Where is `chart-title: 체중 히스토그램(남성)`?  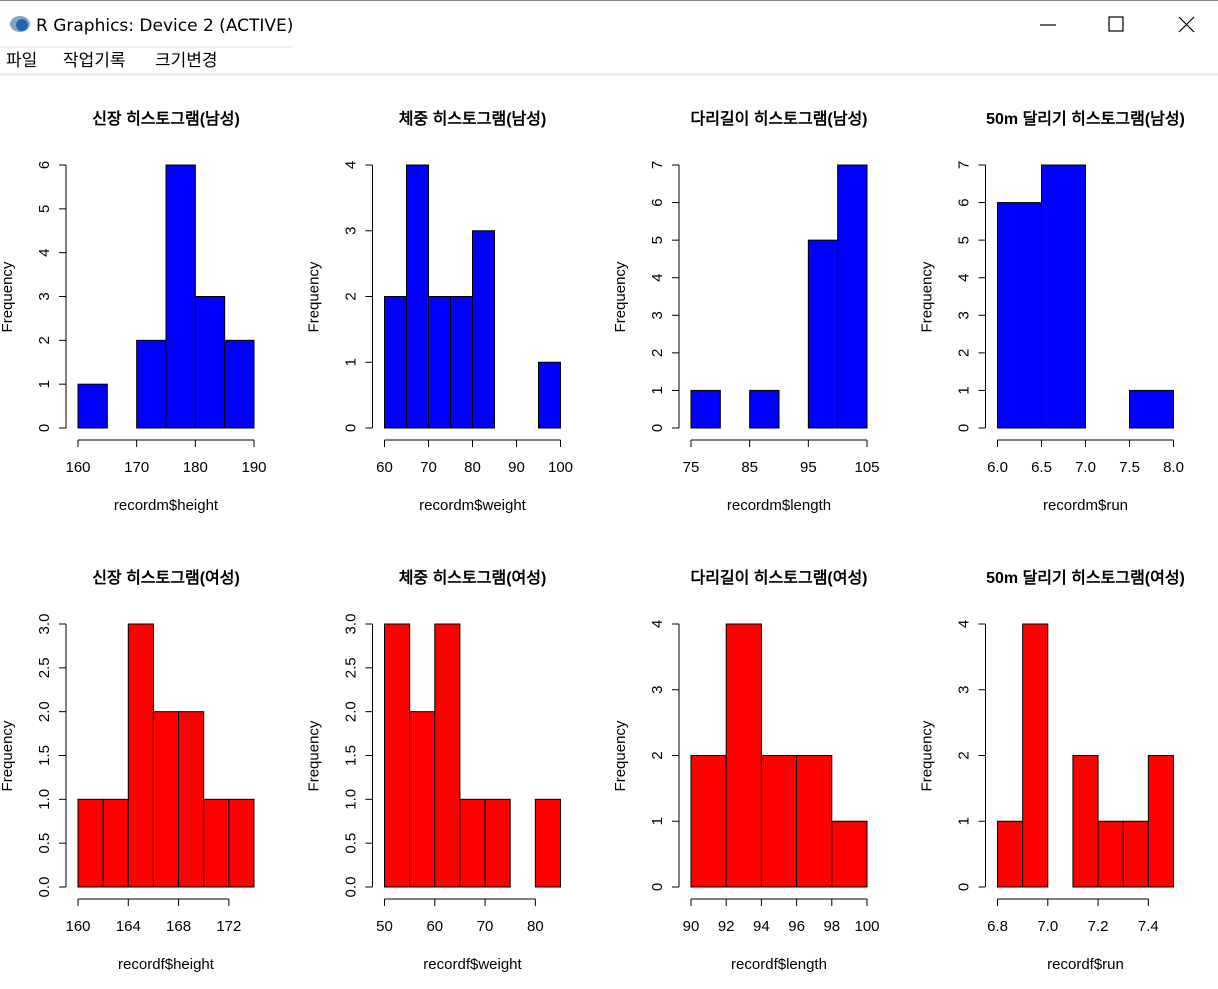 chart-title: 체중 히스토그램(남성) is located at coordinates (473, 118).